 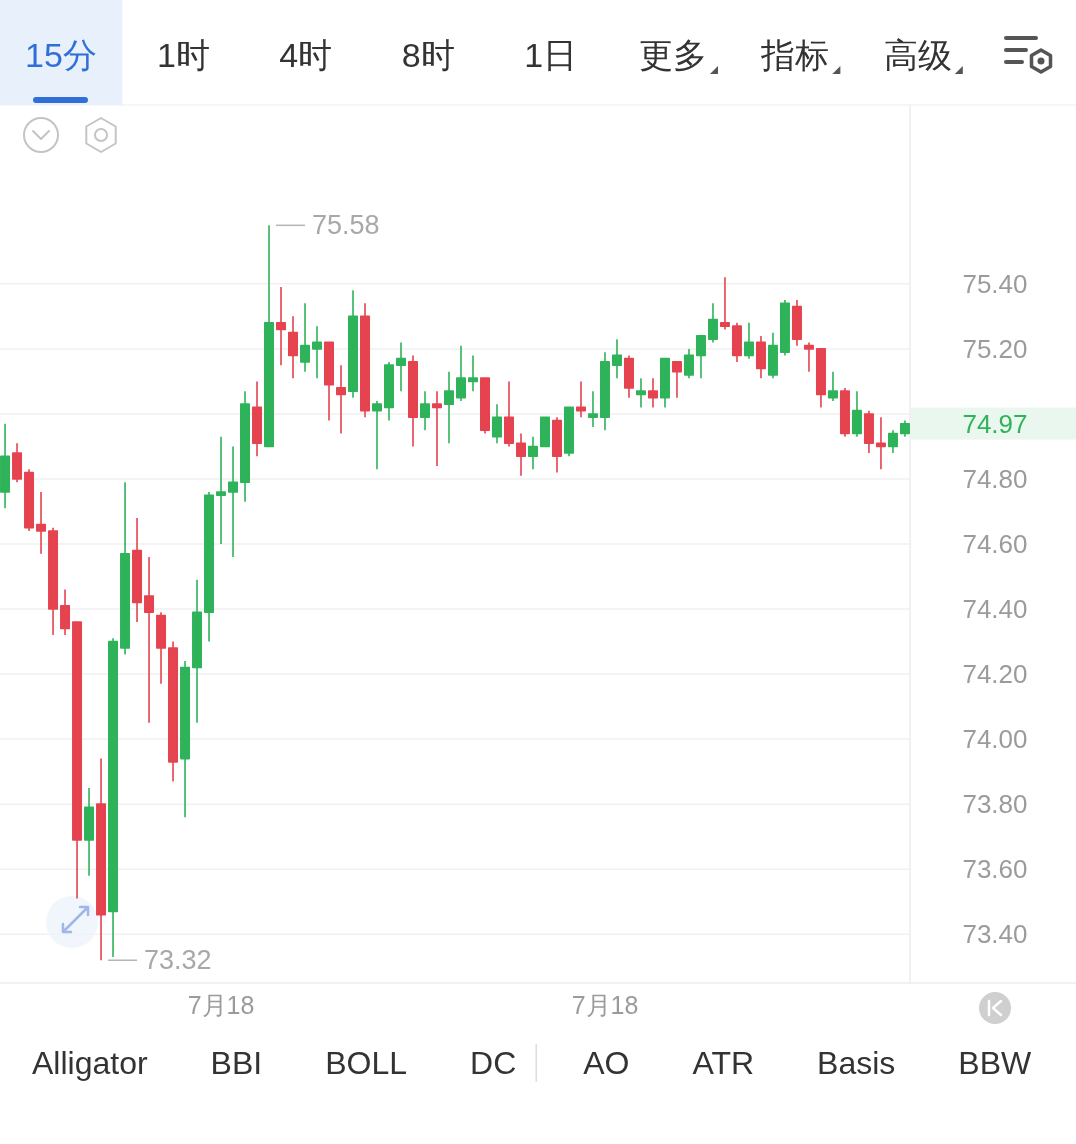 What do you see at coordinates (183, 55) in the screenshot?
I see `text: 1时` at bounding box center [183, 55].